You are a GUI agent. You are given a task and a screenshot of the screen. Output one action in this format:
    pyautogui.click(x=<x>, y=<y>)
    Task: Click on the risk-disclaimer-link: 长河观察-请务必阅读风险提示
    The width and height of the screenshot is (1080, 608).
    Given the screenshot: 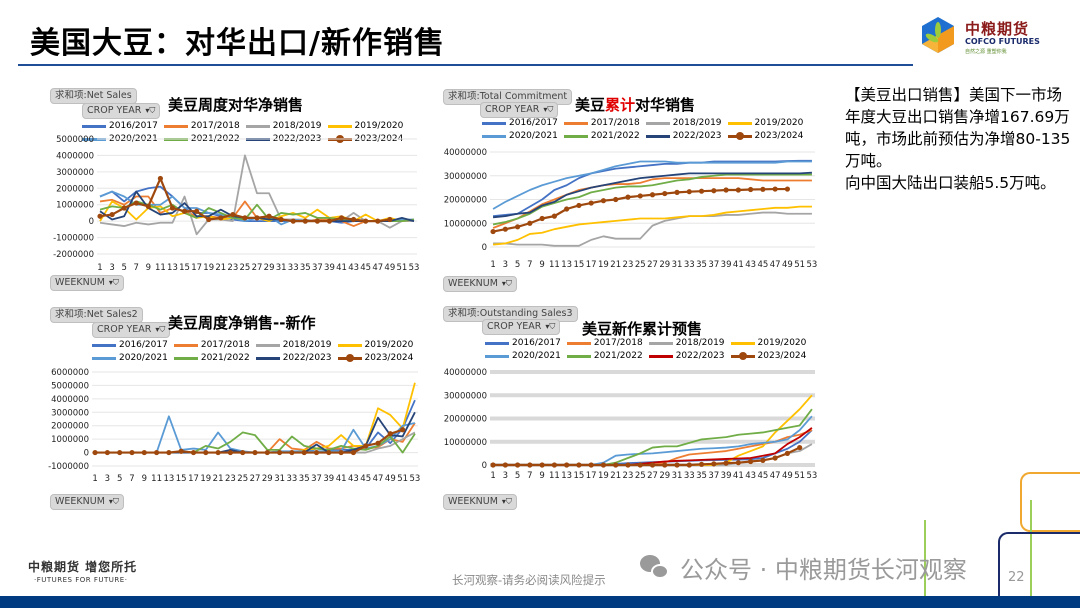 What is the action you would take?
    pyautogui.click(x=529, y=580)
    